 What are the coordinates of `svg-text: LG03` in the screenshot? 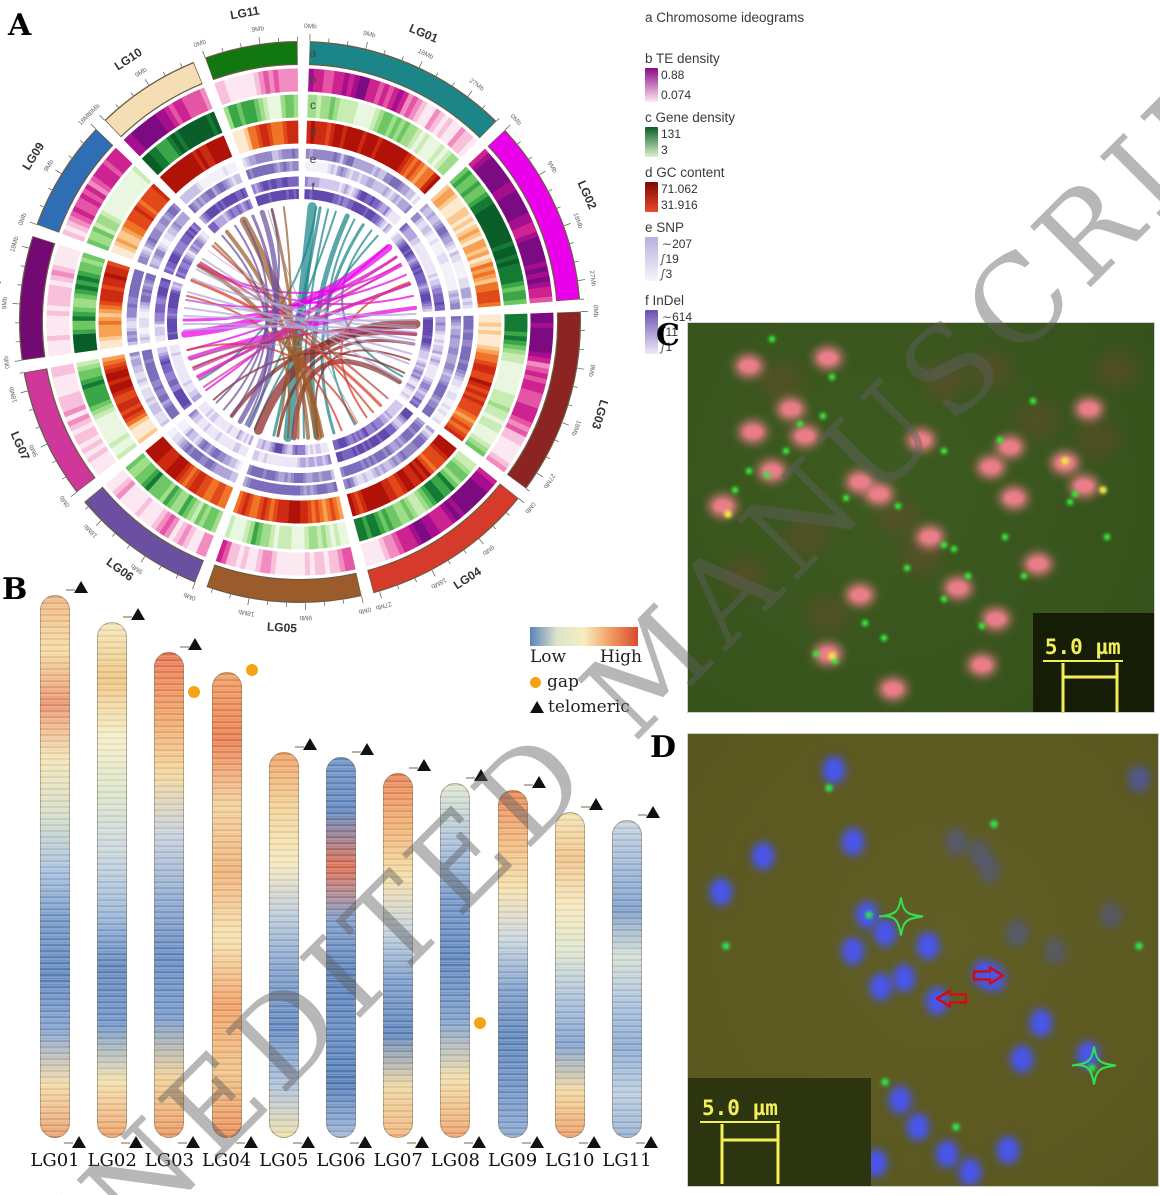 It's located at (600, 414).